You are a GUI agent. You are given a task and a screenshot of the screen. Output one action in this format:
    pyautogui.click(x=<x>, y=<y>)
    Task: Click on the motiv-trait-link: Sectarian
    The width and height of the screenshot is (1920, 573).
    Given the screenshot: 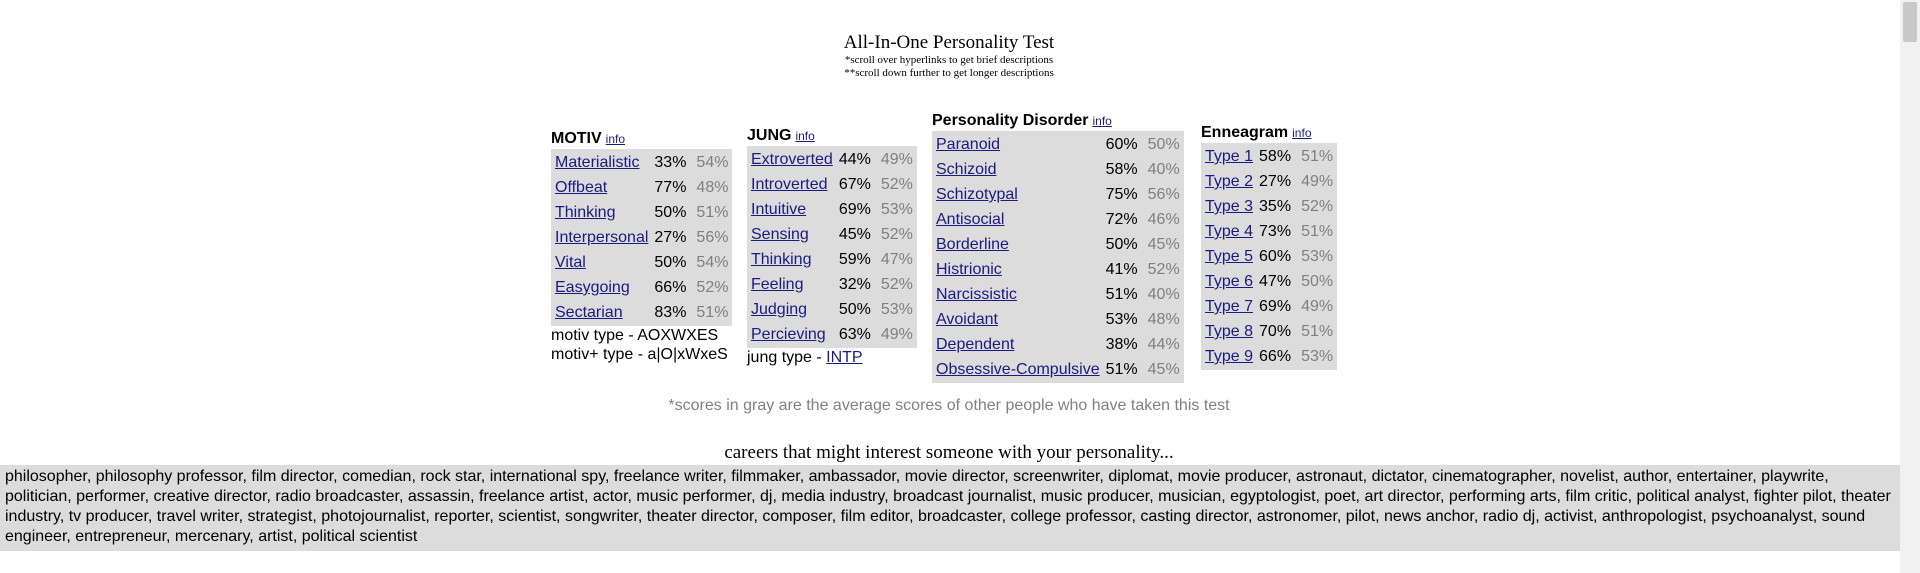 What is the action you would take?
    pyautogui.click(x=589, y=312)
    